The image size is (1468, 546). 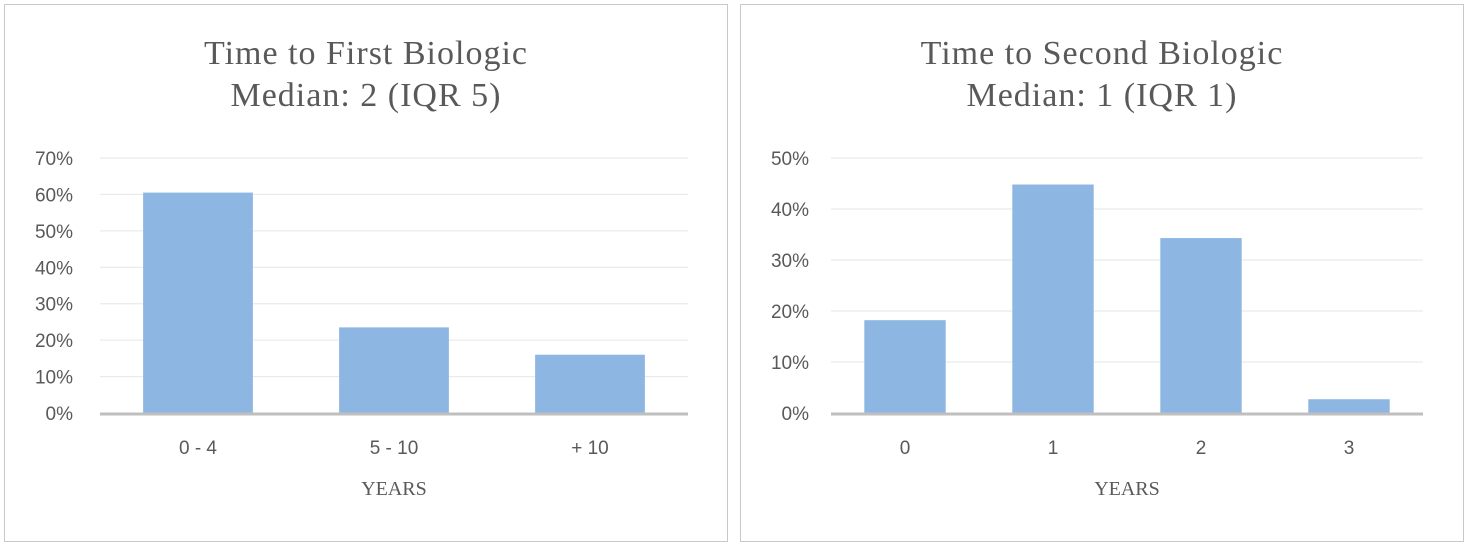 What do you see at coordinates (1053, 448) in the screenshot?
I see `x-tick-label: 1` at bounding box center [1053, 448].